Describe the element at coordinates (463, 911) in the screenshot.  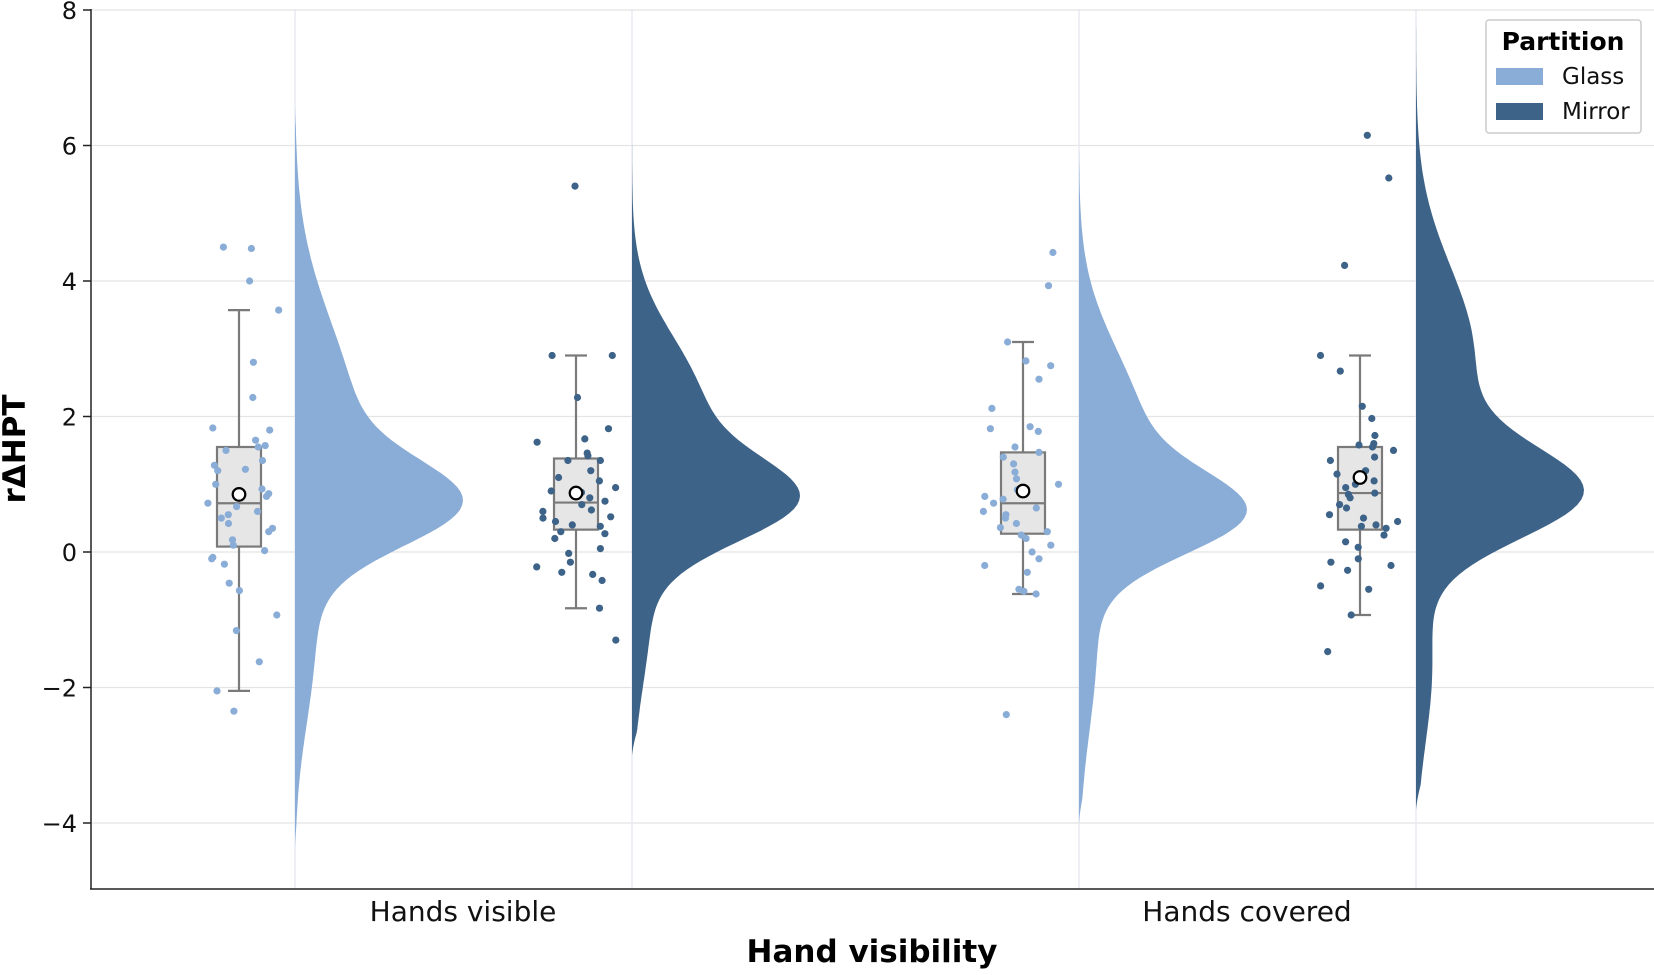
I see `x-tick-label-hands-visible: Hands visible` at that location.